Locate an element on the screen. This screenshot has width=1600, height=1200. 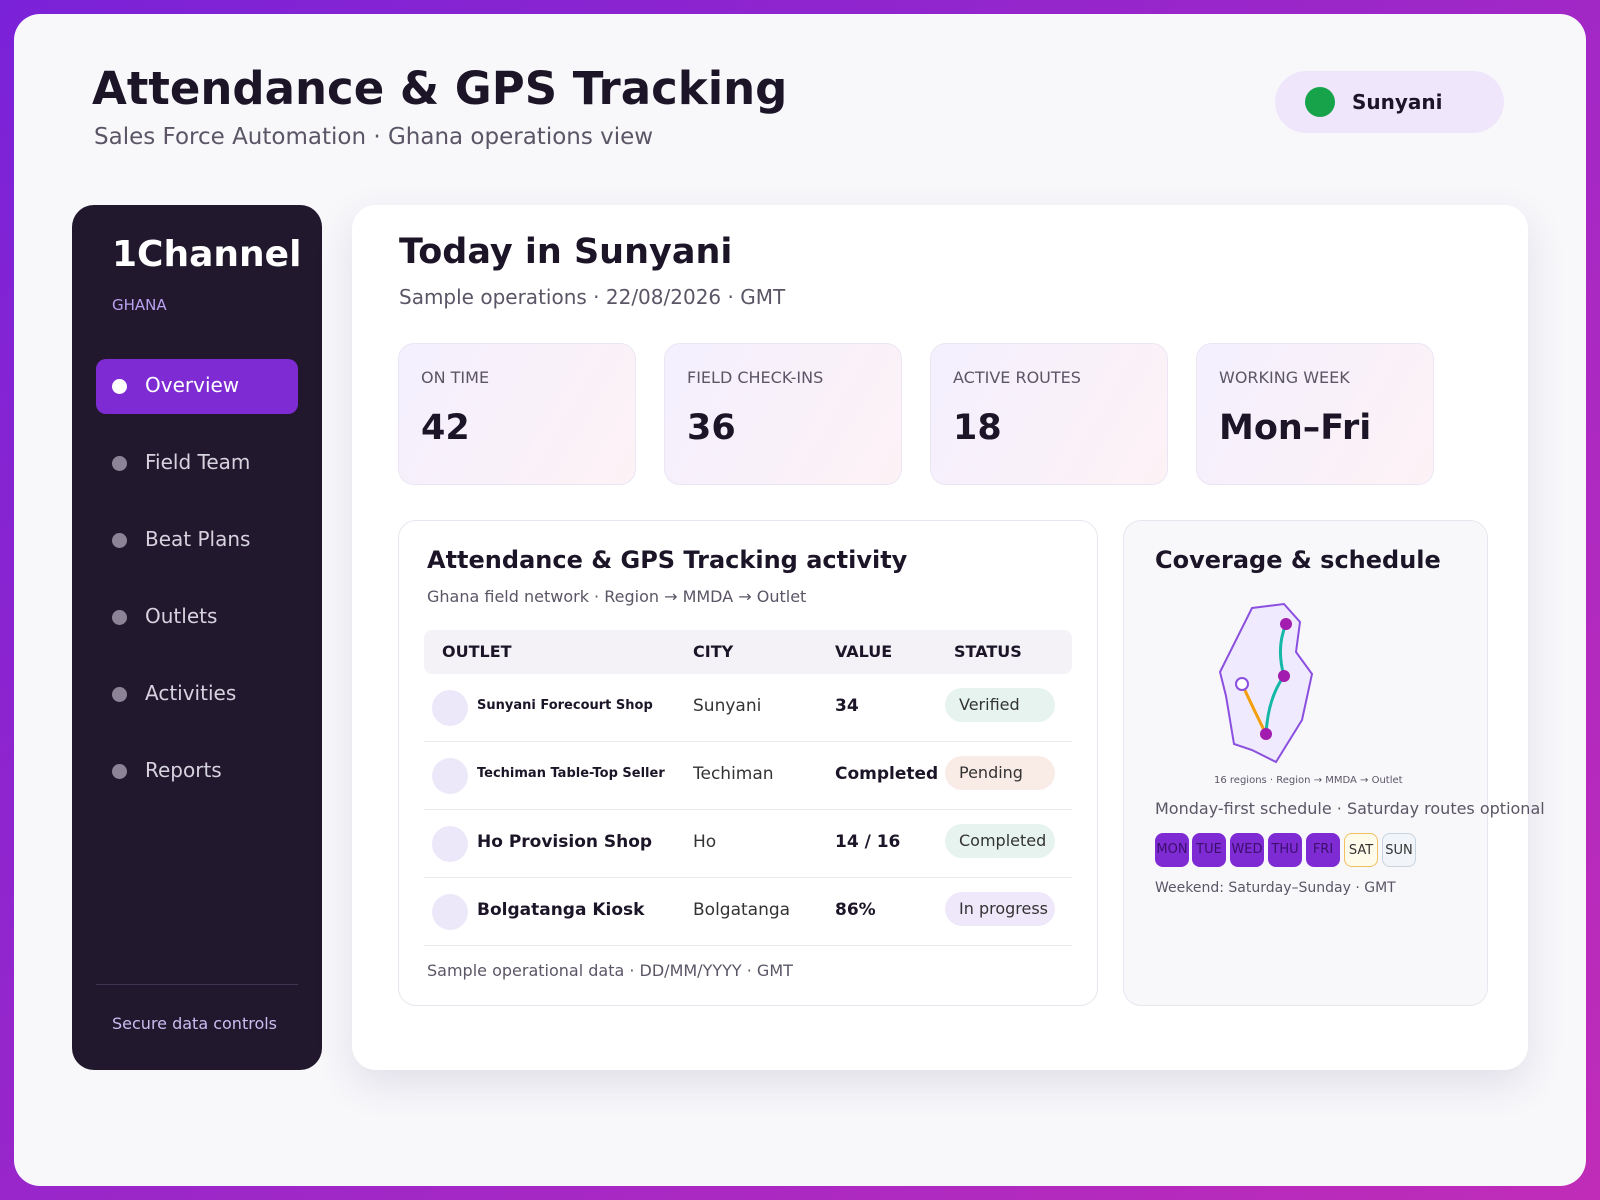
nav-item: Outlets is located at coordinates (197, 617).